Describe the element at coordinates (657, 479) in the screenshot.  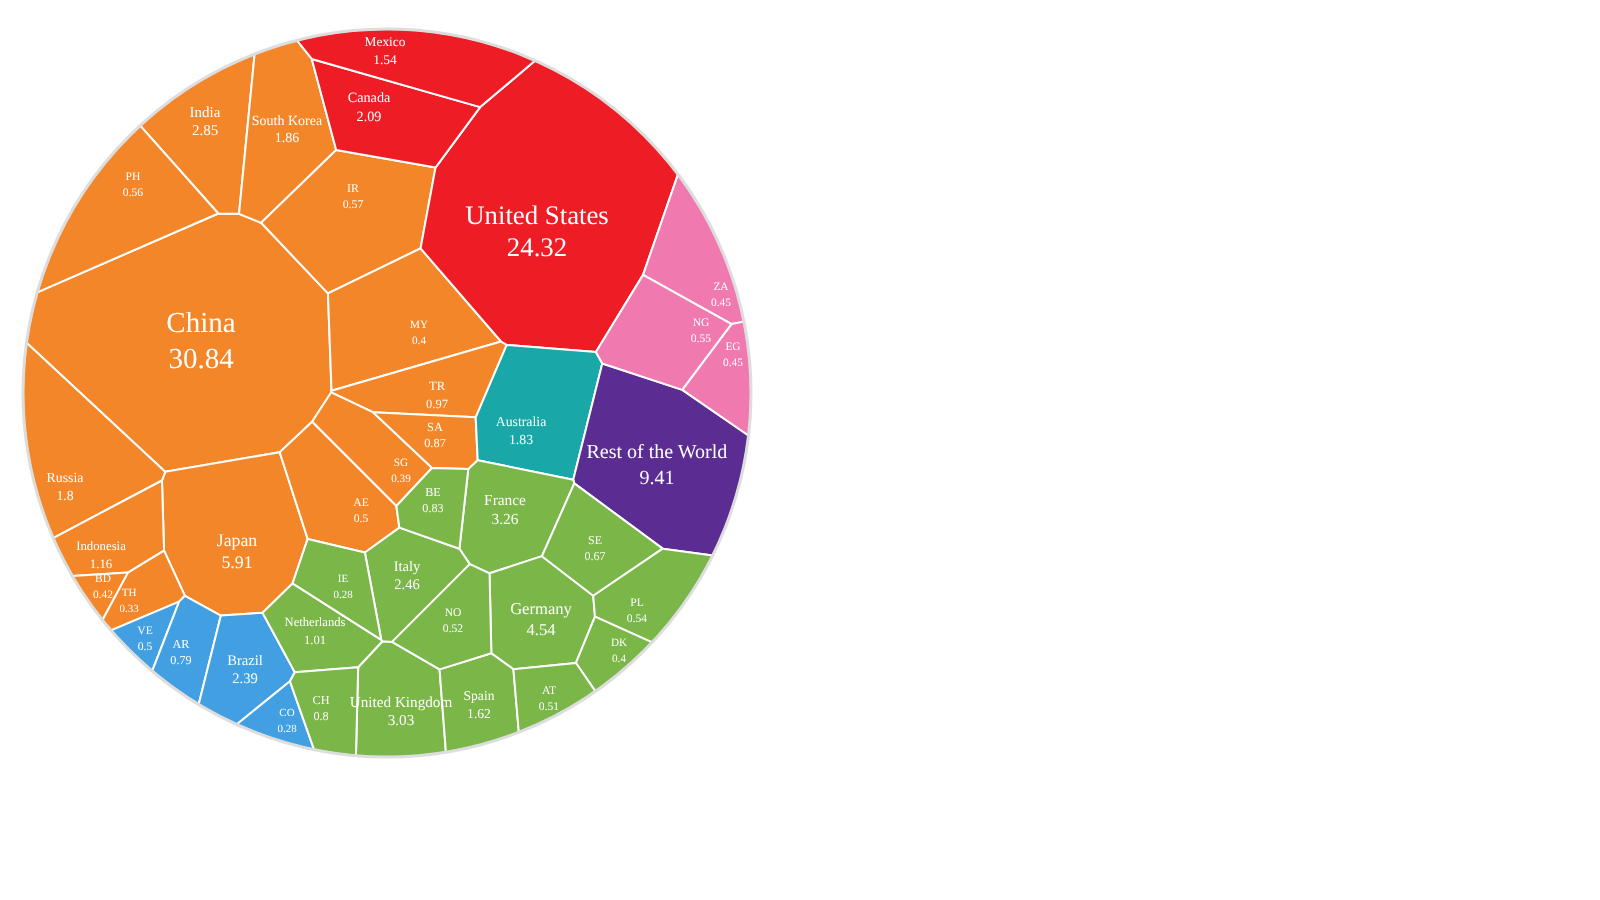
I see `data-label: 9.41` at that location.